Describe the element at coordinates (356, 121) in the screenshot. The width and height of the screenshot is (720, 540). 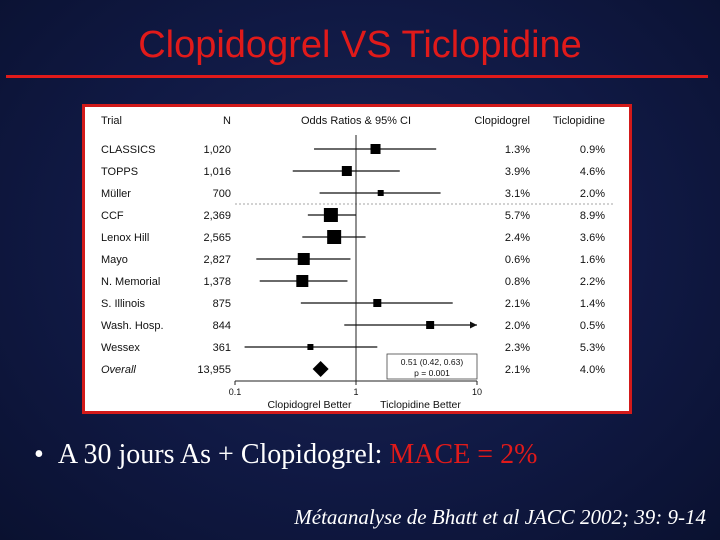
I see `header-plot: Odds Ratios & 95% CI` at that location.